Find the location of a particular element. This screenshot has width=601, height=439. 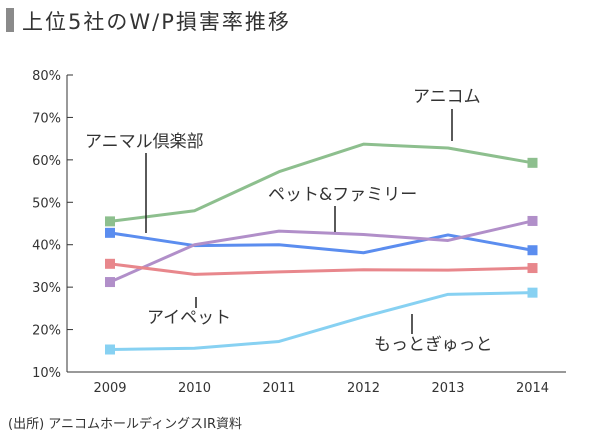

y-tick-label: 80% is located at coordinates (46, 76).